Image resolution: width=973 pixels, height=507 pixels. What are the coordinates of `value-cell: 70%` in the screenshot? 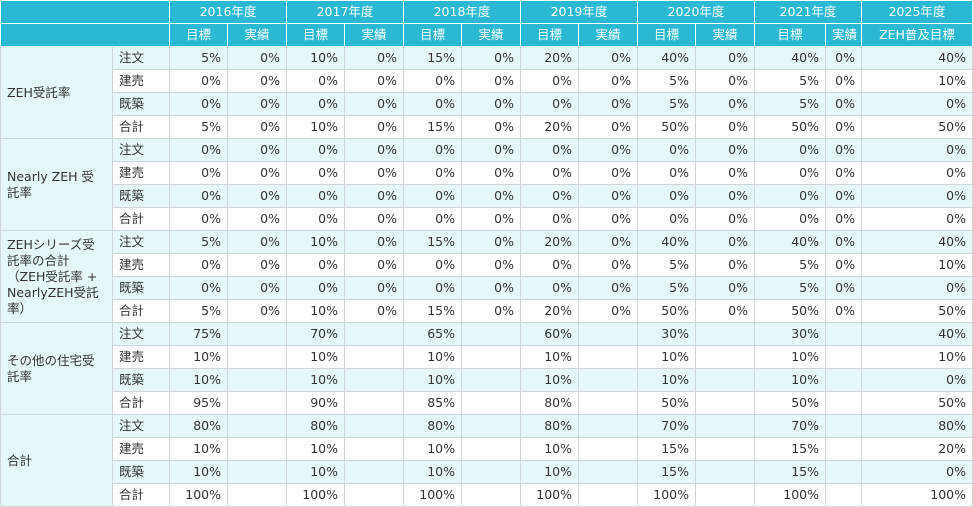 It's located at (666, 426).